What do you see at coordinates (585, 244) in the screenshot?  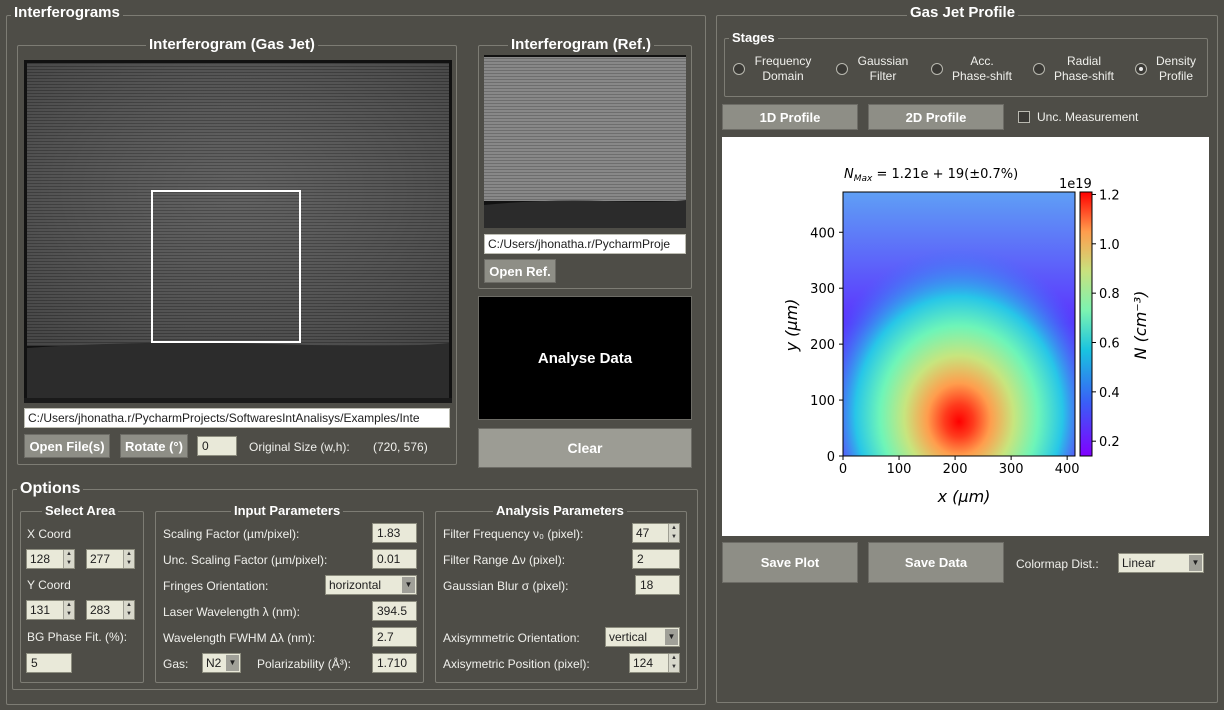 I see `reference-path-field: C:/Users/jhonatha.r/PycharmProje` at bounding box center [585, 244].